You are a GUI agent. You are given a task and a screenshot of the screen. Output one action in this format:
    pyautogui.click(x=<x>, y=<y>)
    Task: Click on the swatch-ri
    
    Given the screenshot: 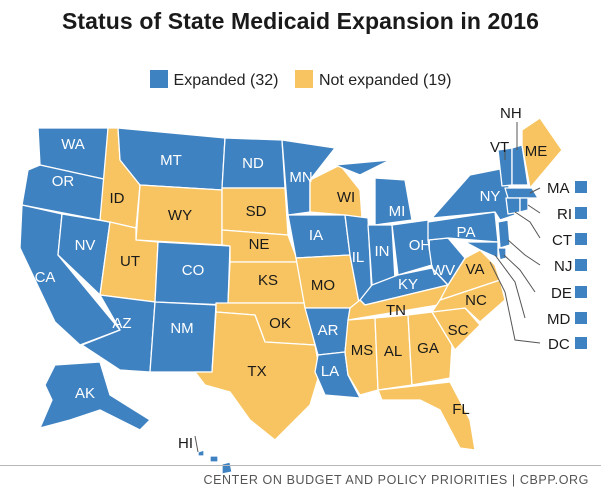 What is the action you would take?
    pyautogui.click(x=581, y=213)
    